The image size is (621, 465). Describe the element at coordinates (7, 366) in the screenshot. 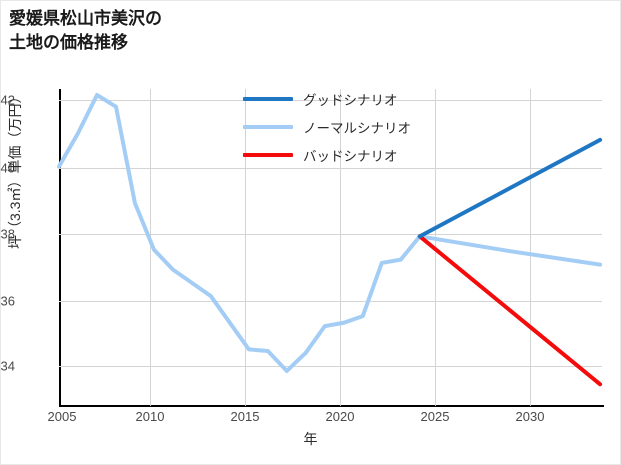

I see `y-tick-label-34: 34` at that location.